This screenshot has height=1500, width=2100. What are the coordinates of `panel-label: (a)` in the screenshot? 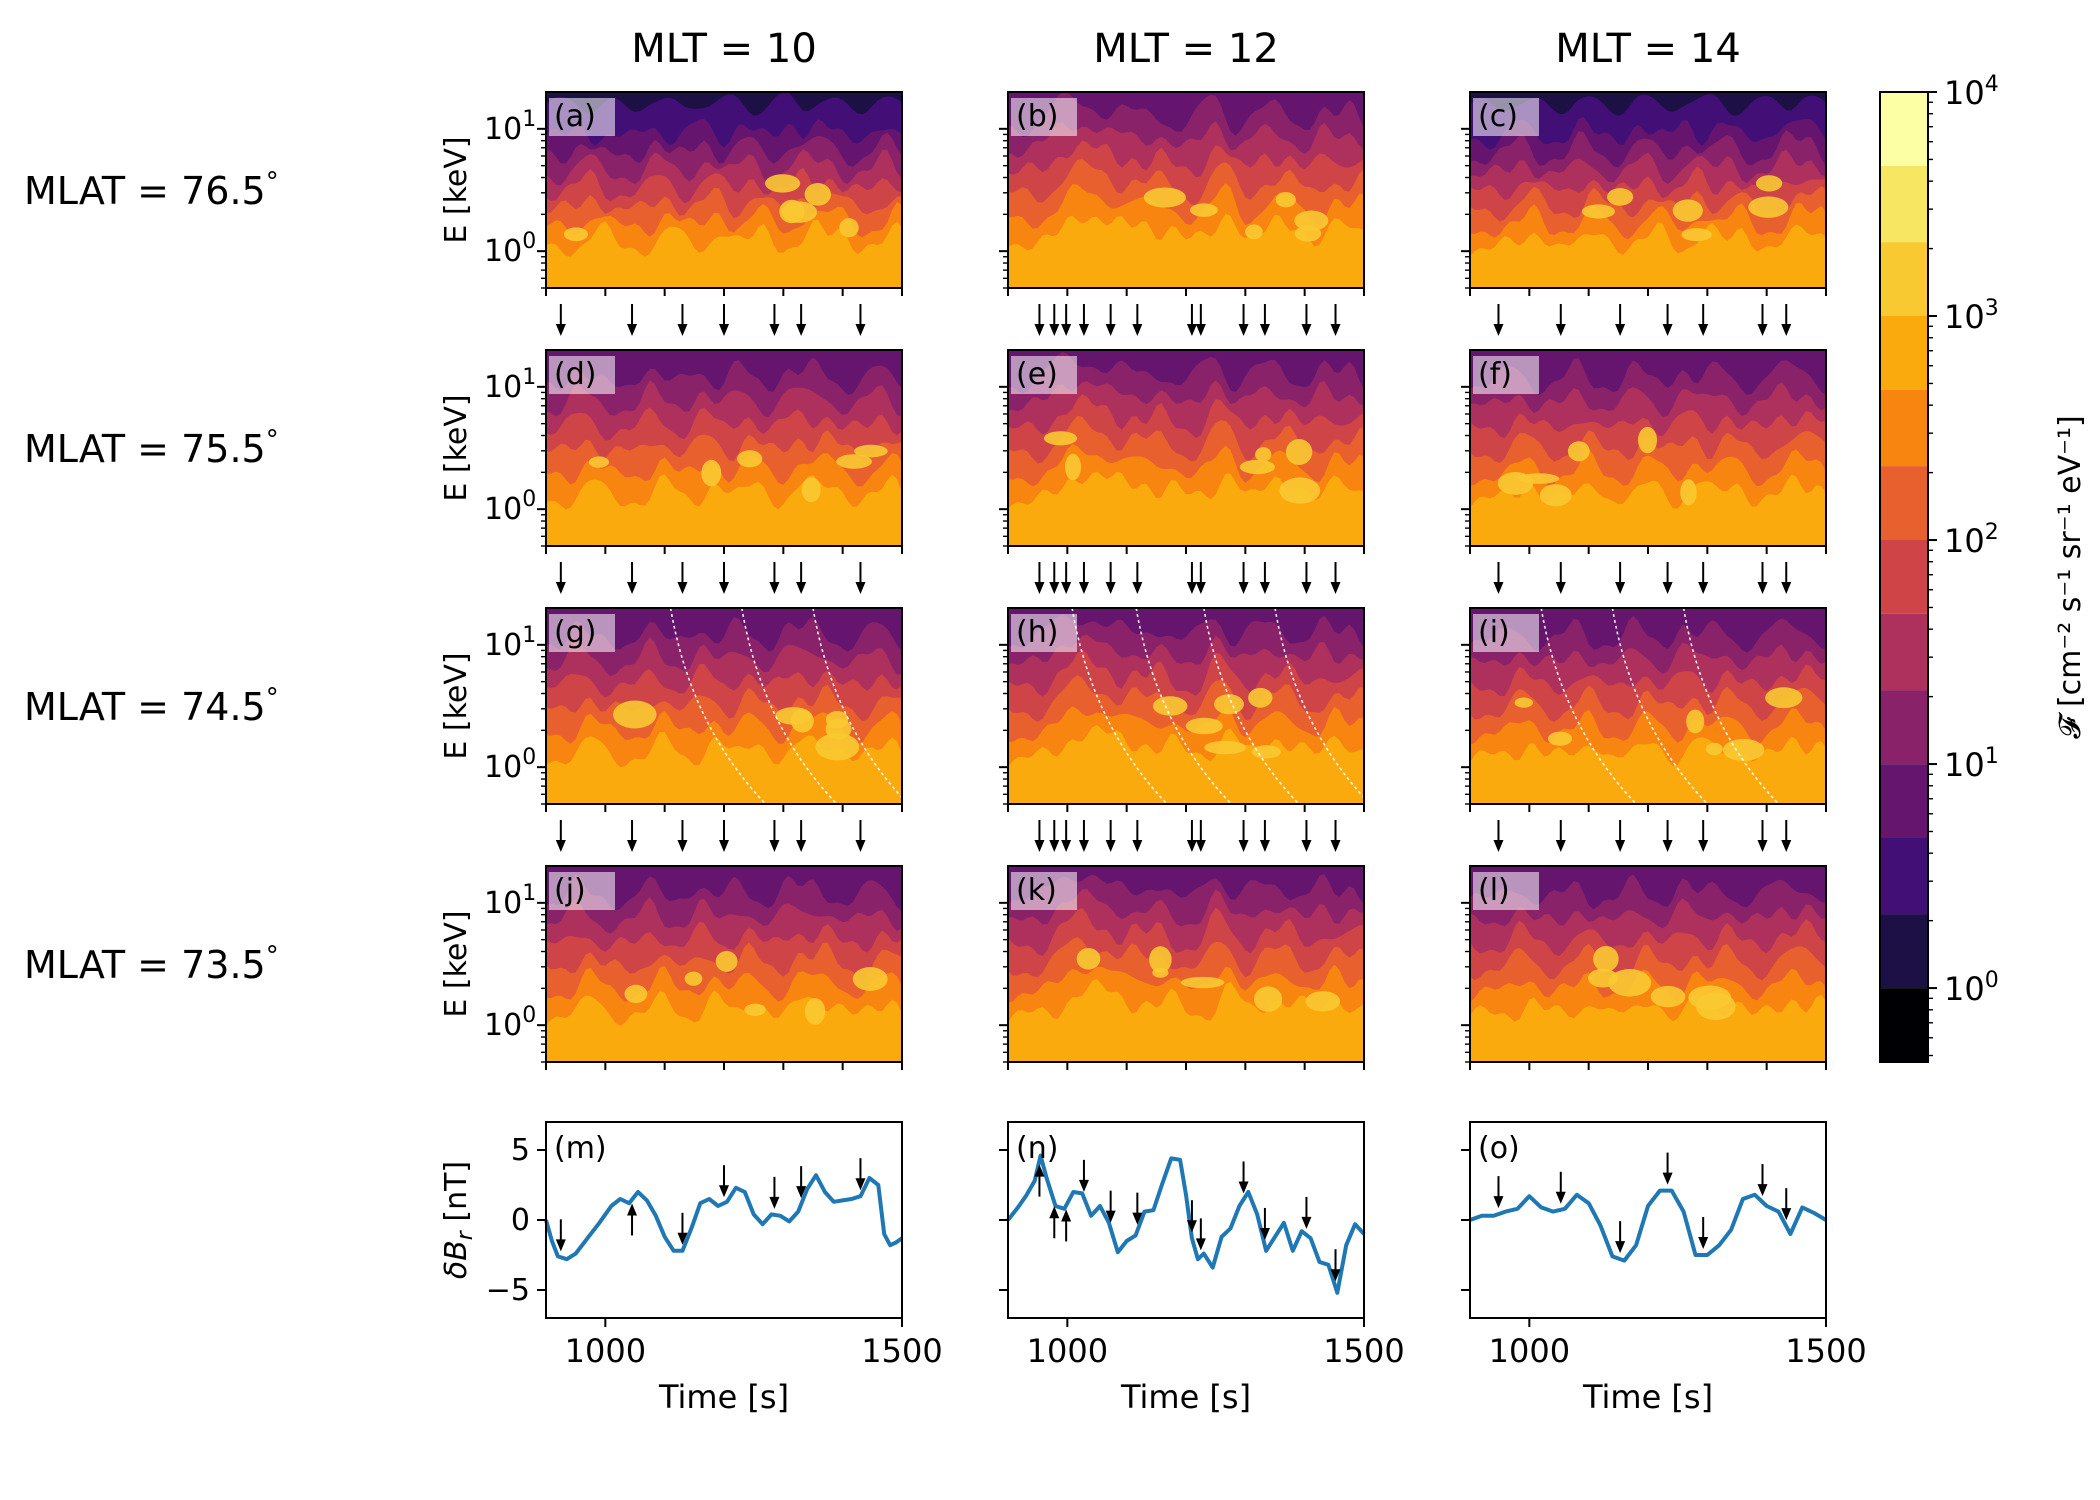 It's located at (575, 116).